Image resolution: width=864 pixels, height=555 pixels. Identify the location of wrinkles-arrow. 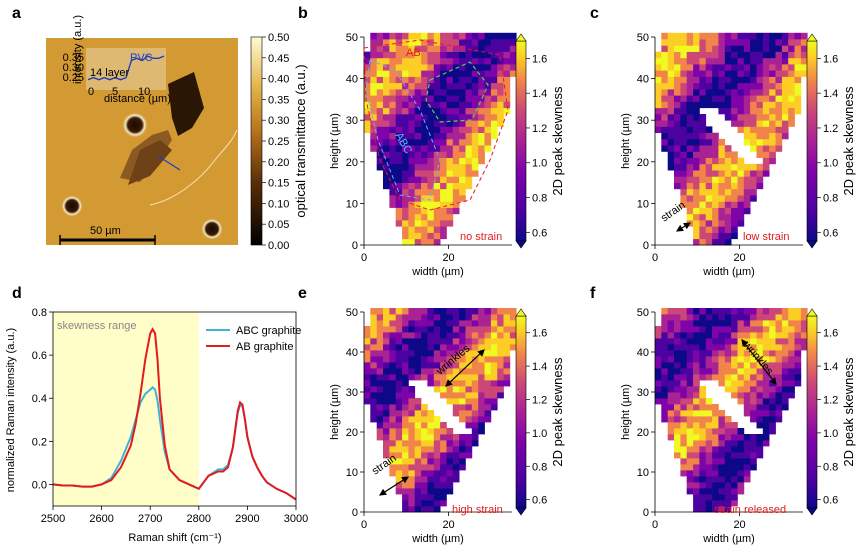
(759, 362).